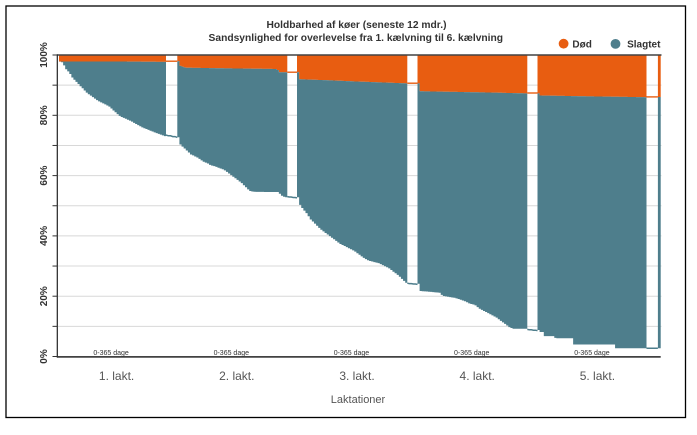  I want to click on svg-text: 80%, so click(44, 115).